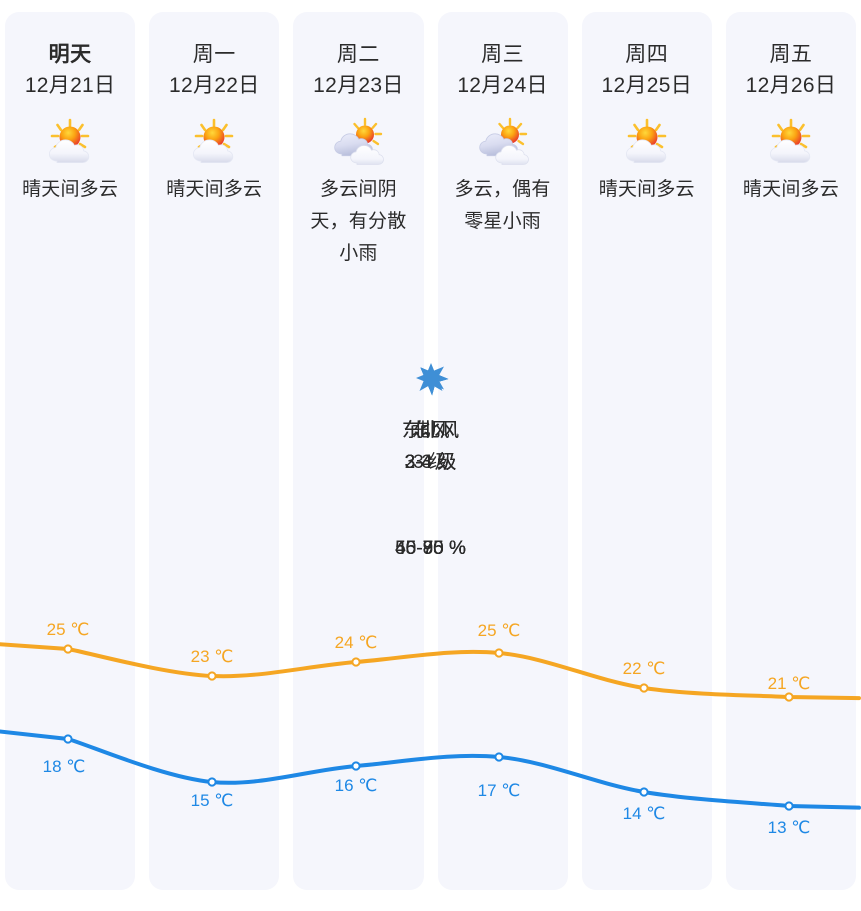 The width and height of the screenshot is (861, 911). What do you see at coordinates (358, 221) in the screenshot?
I see `weather-description: 多云间阴天，有分散小雨` at bounding box center [358, 221].